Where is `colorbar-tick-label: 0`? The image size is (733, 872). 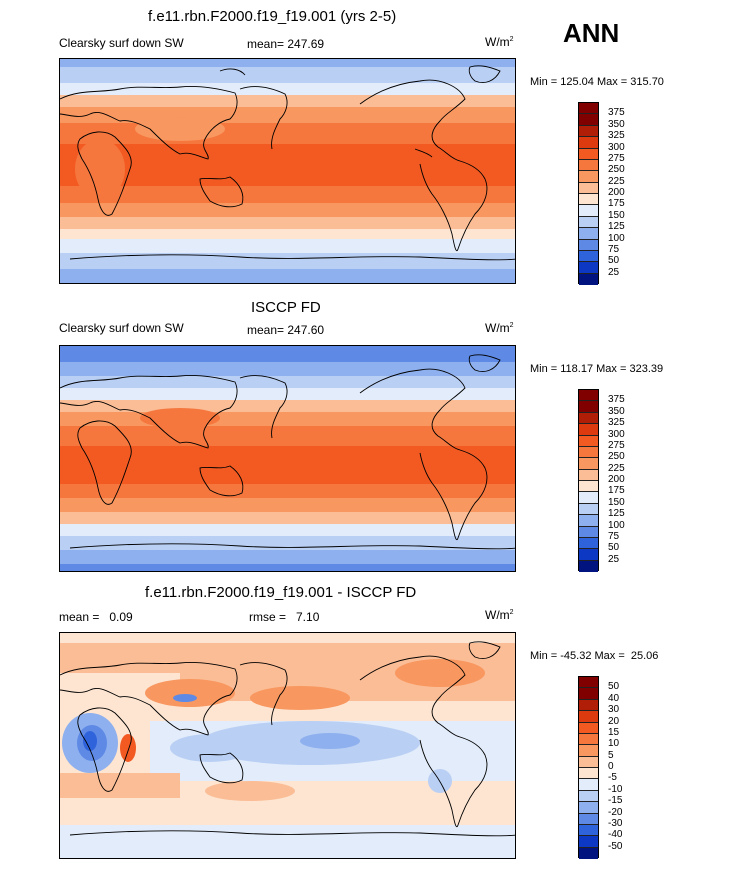
colorbar-tick-label: 0 is located at coordinates (611, 766).